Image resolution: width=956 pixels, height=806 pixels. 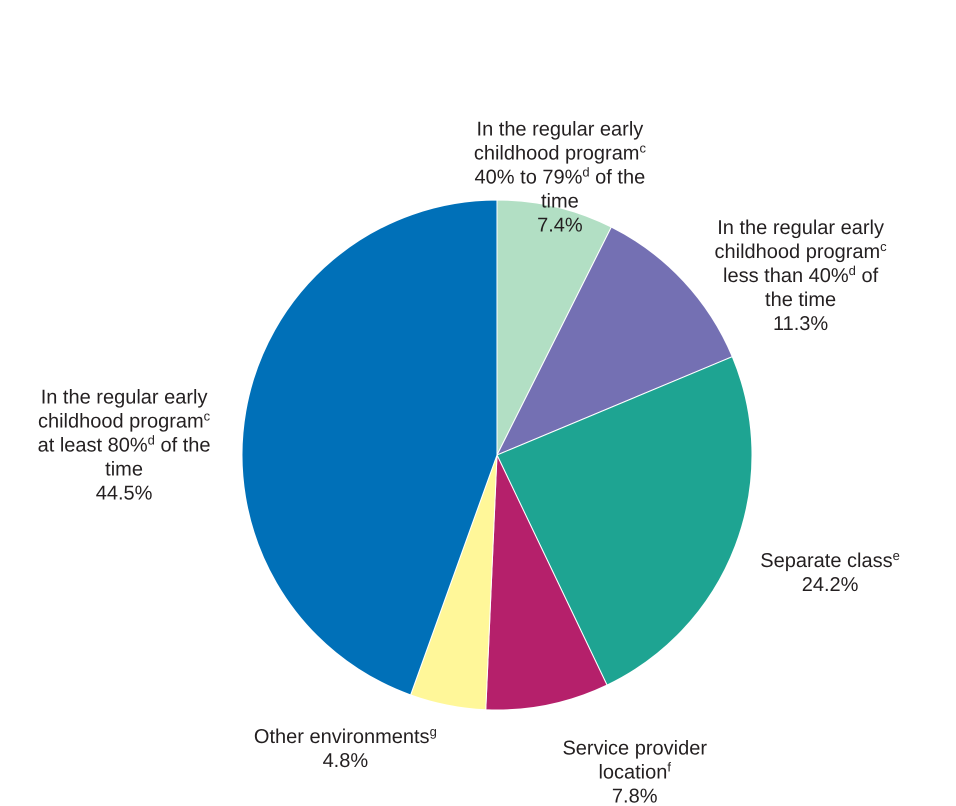 I want to click on category-label: In the regular early childhood program$^{c}$ at least 80%$^{d}$ of the time, so click(x=124, y=433).